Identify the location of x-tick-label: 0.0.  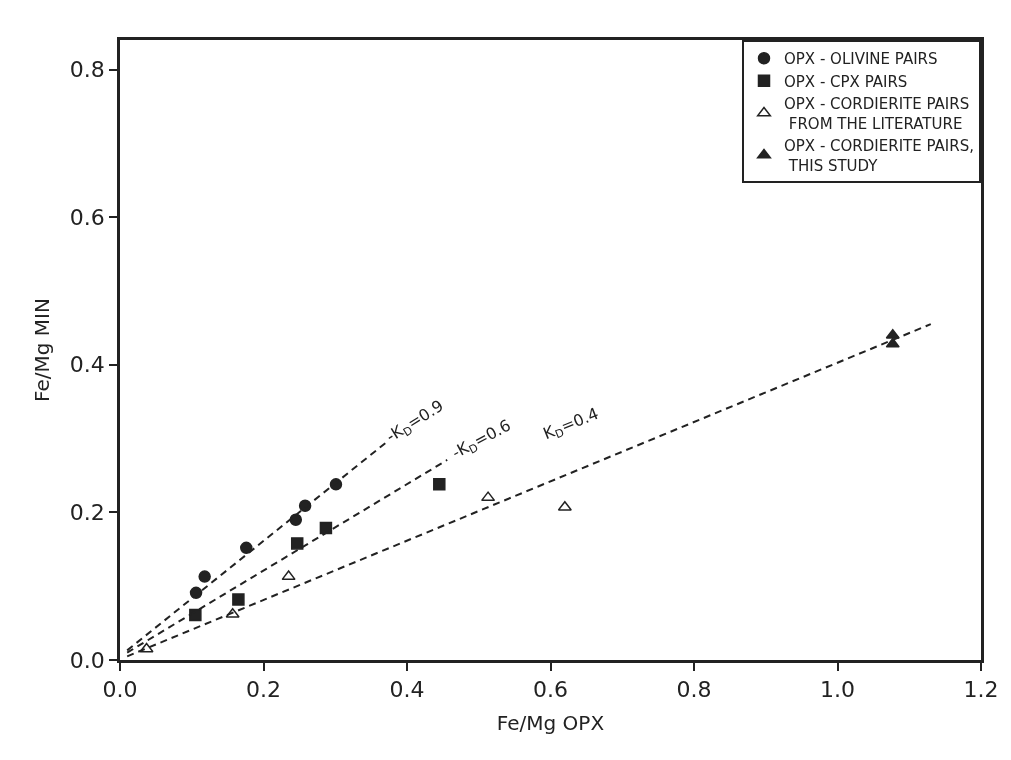
(120, 690).